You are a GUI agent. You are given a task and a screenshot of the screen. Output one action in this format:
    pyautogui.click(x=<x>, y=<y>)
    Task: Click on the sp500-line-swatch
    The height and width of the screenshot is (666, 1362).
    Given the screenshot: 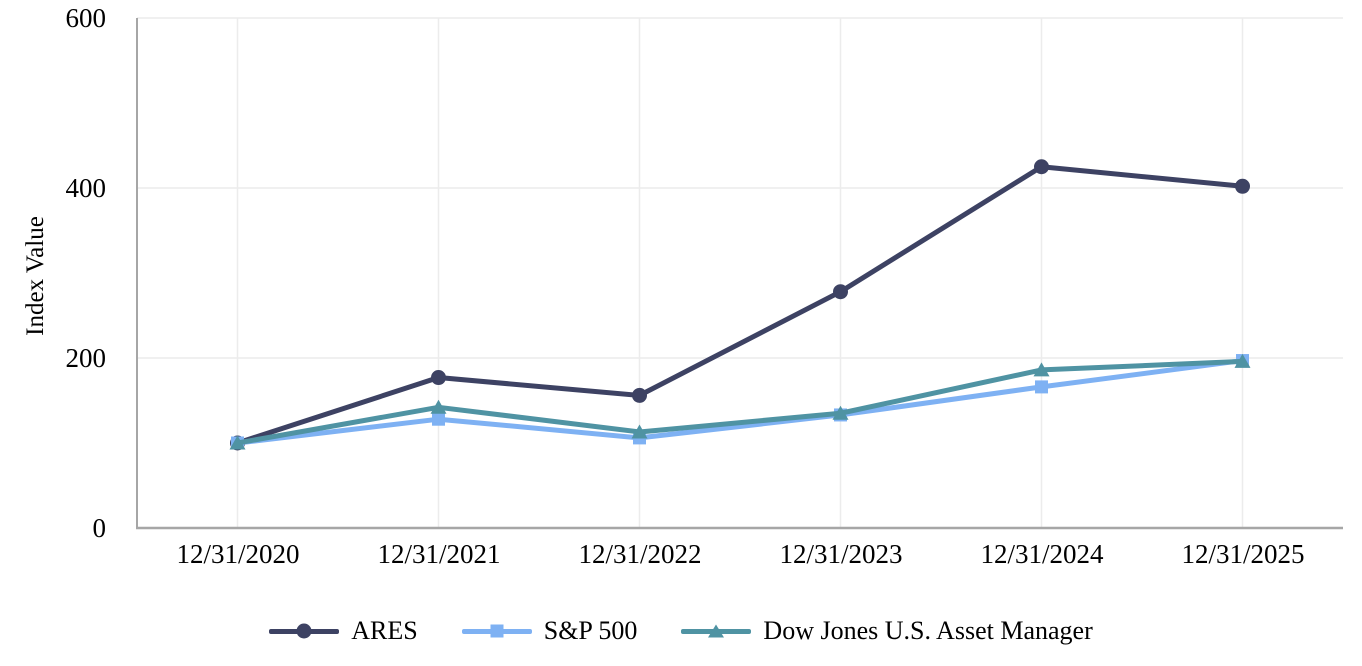 What is the action you would take?
    pyautogui.click(x=496, y=631)
    